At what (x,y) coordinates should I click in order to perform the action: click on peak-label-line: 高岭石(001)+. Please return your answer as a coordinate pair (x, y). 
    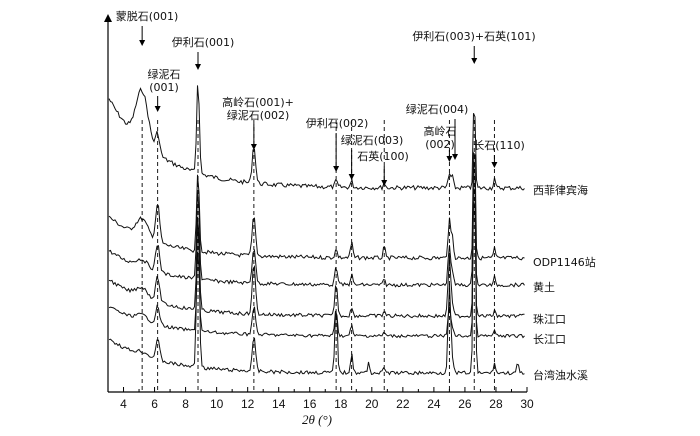
    Looking at the image, I should click on (258, 102).